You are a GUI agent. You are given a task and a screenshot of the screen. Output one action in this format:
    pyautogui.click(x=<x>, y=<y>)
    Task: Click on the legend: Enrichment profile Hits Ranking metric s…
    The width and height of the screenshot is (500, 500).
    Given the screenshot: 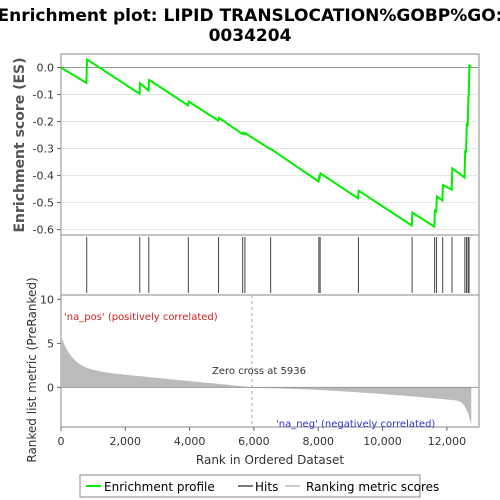 What is the action you would take?
    pyautogui.click(x=259, y=486)
    